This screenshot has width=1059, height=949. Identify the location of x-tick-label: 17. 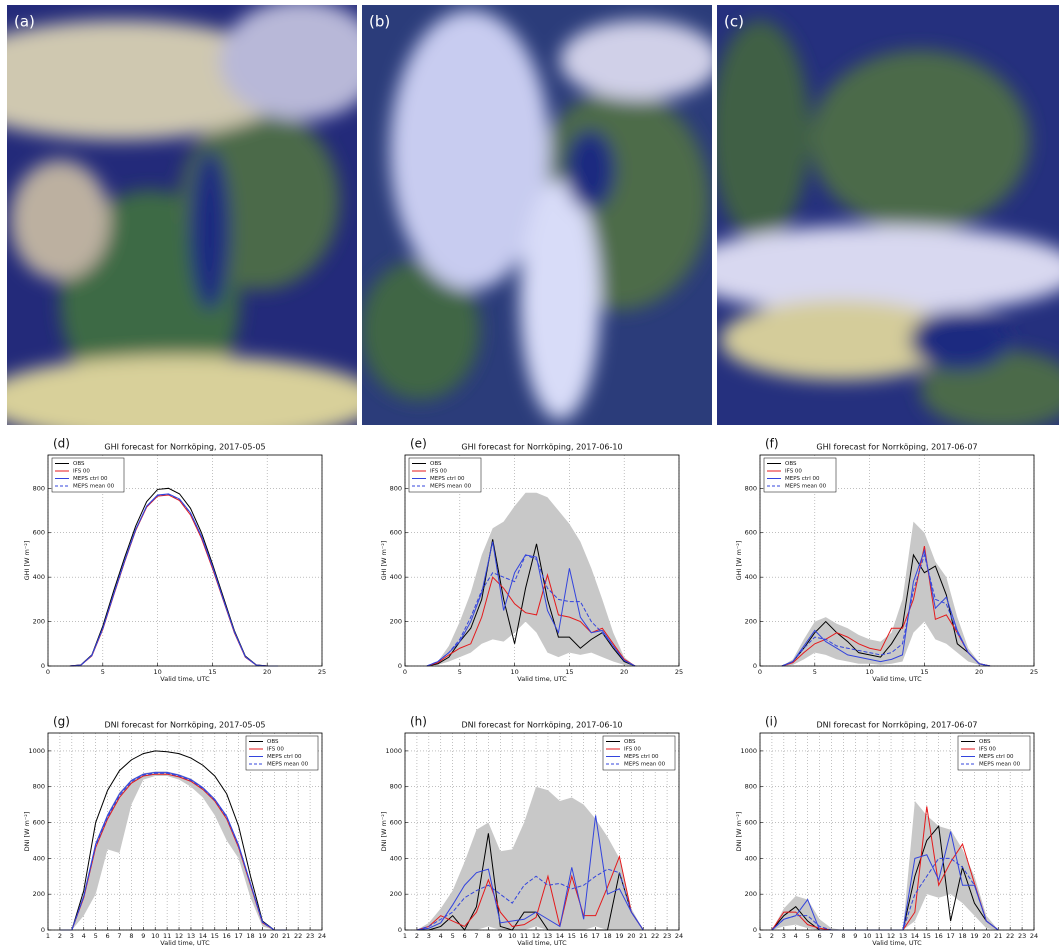
(595, 936).